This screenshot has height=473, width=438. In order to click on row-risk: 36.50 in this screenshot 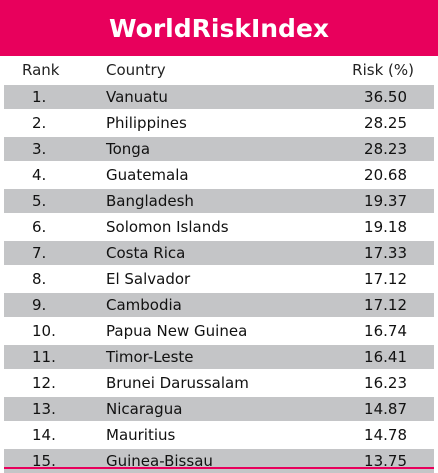, I will do `click(385, 97)`.